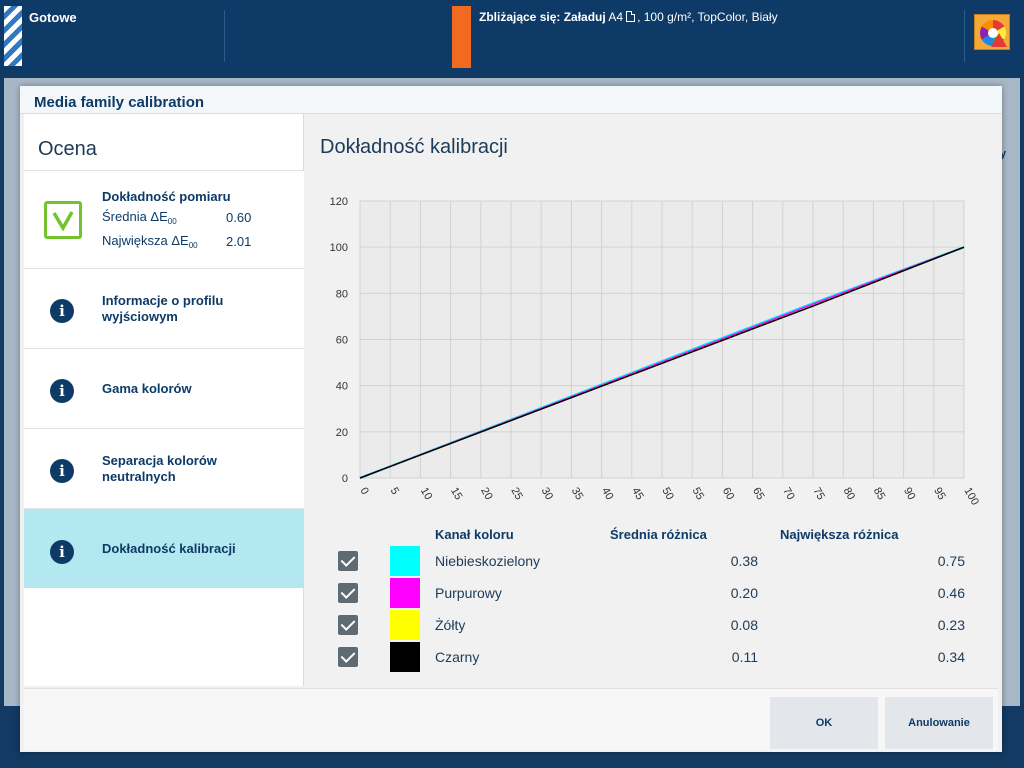 The image size is (1024, 768). I want to click on y-tick-label: 20, so click(342, 433).